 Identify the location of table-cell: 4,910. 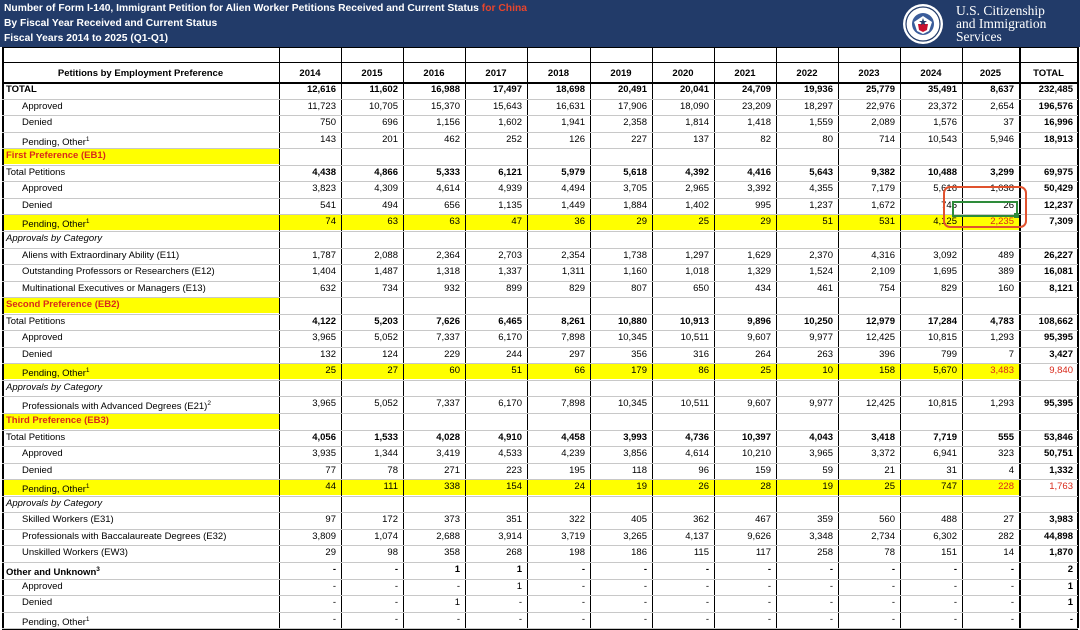
(510, 437).